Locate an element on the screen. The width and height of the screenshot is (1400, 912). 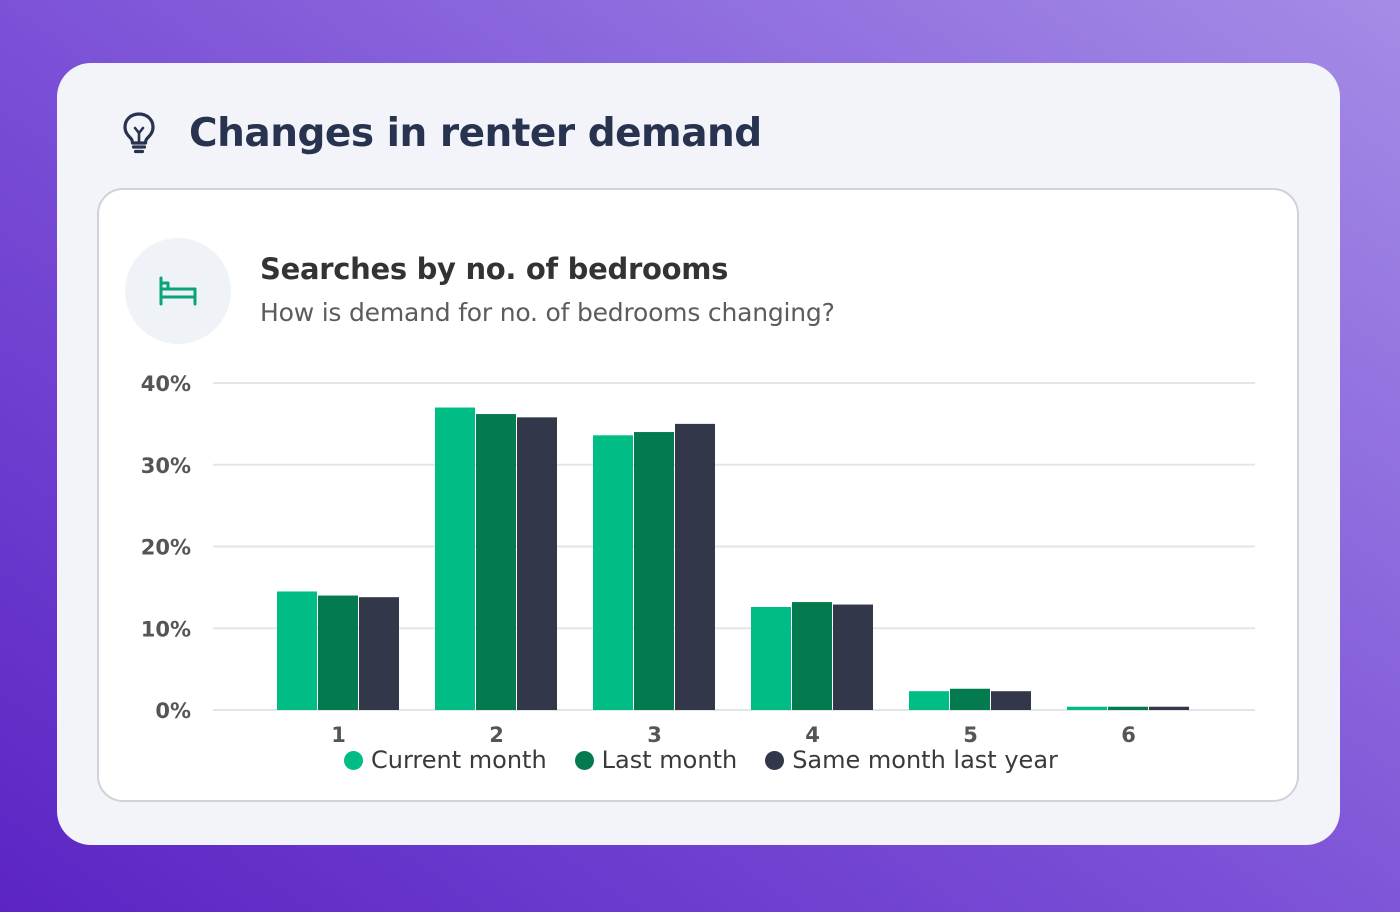
chart-title: Searches by no. of bedrooms is located at coordinates (494, 269).